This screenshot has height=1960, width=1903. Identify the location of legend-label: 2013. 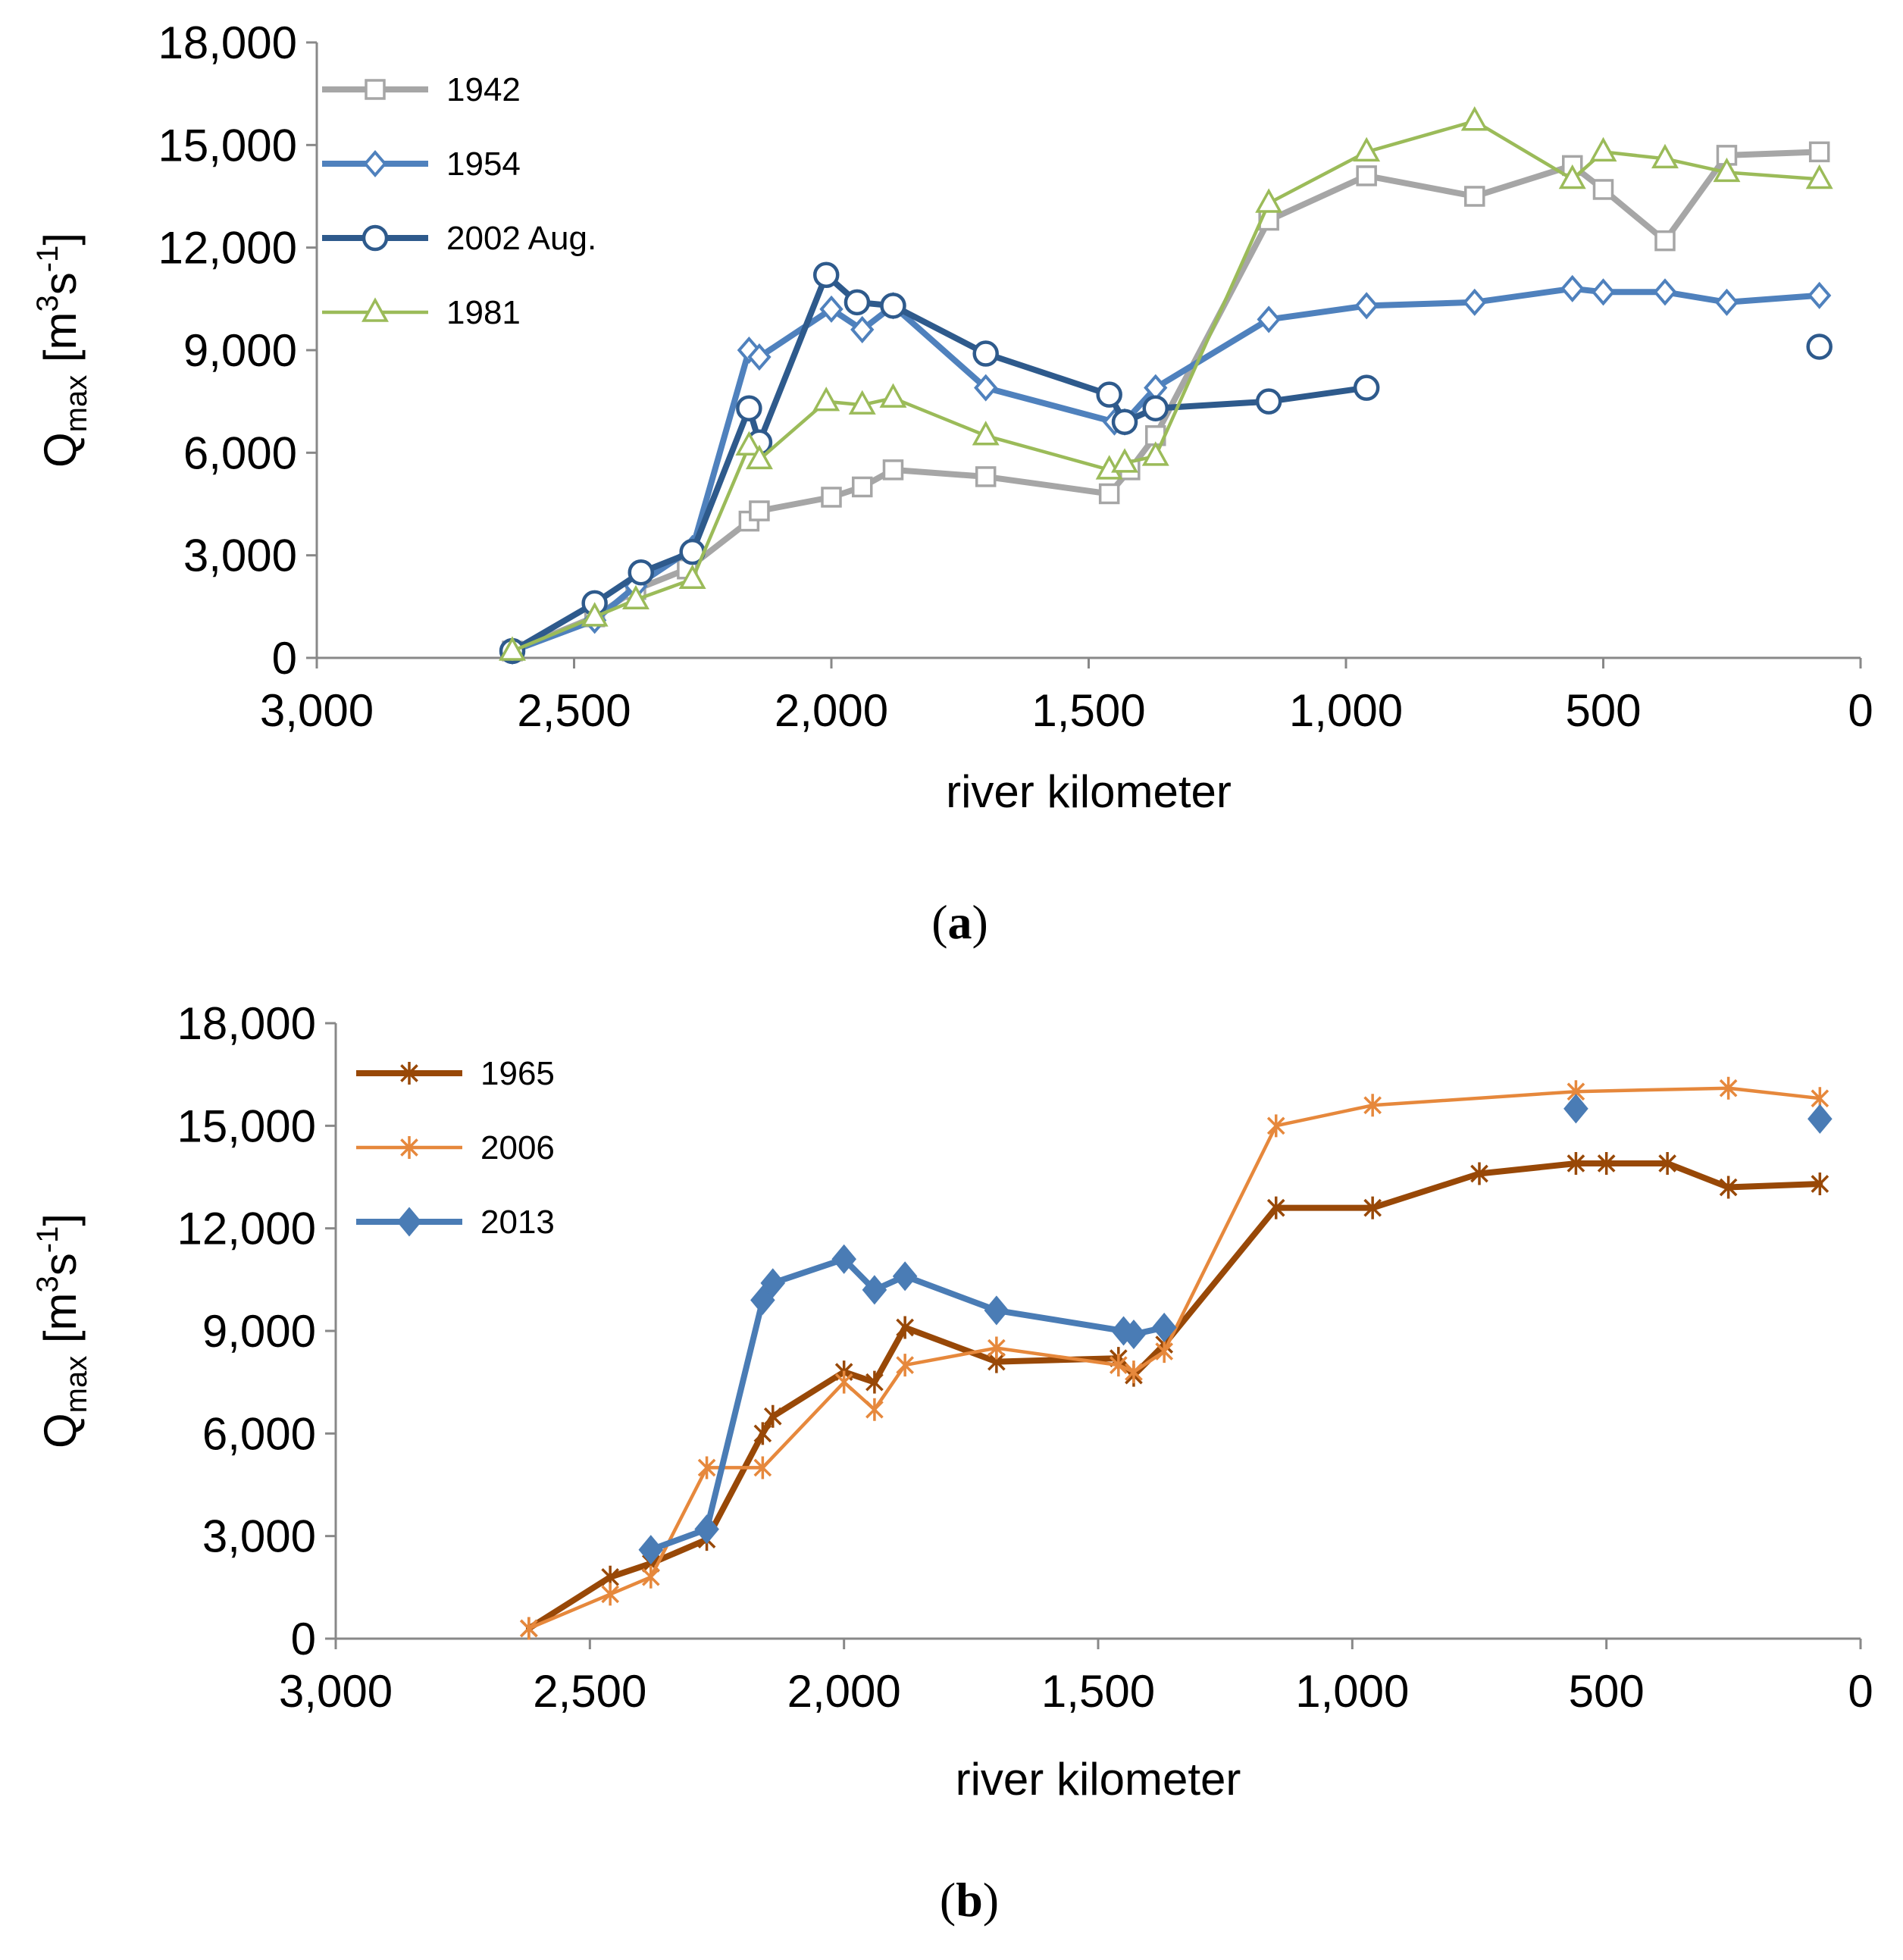
(517, 1222).